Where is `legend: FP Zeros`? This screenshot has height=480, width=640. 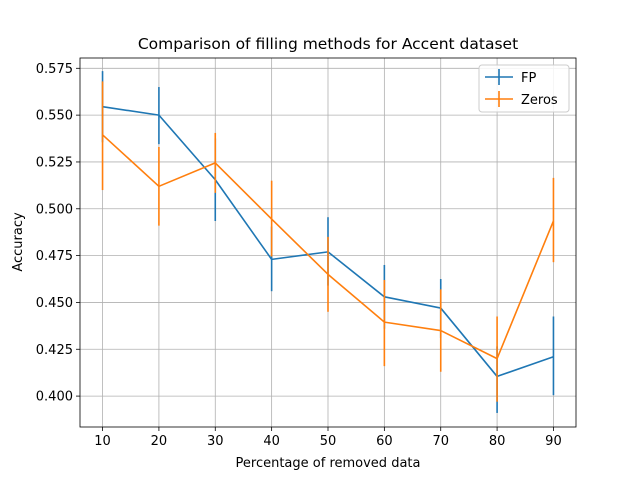 legend: FP Zeros is located at coordinates (524, 88).